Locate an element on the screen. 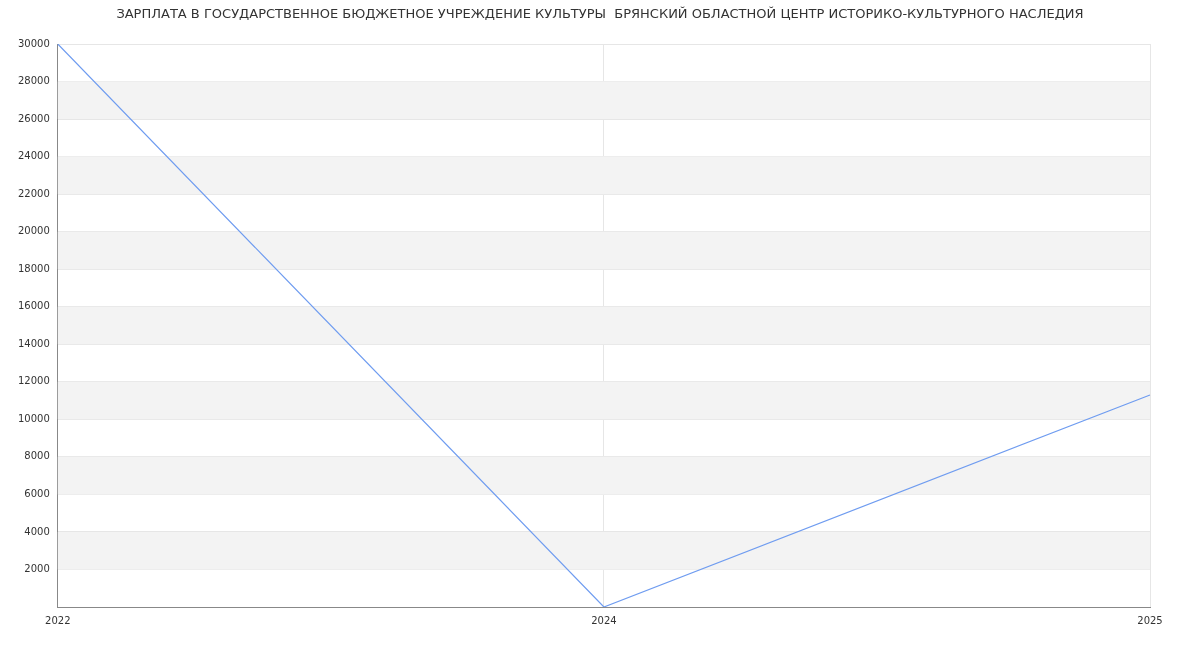  y-tick-label: 18000 is located at coordinates (34, 268).